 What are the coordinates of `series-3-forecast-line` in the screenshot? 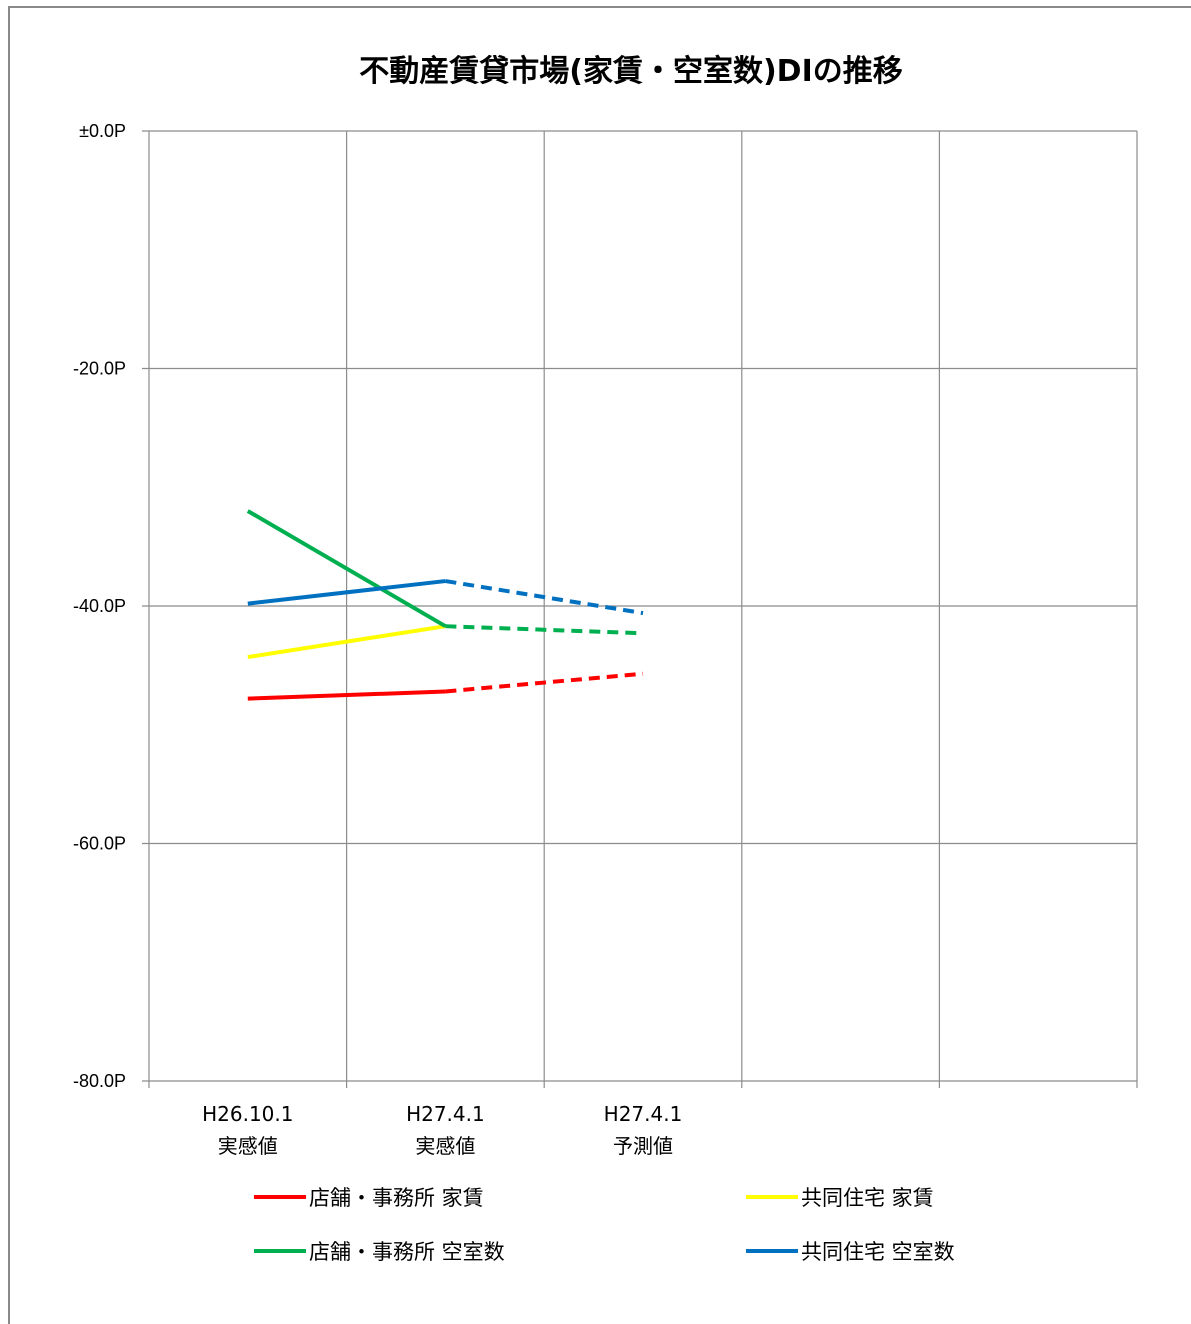 It's located at (544, 597).